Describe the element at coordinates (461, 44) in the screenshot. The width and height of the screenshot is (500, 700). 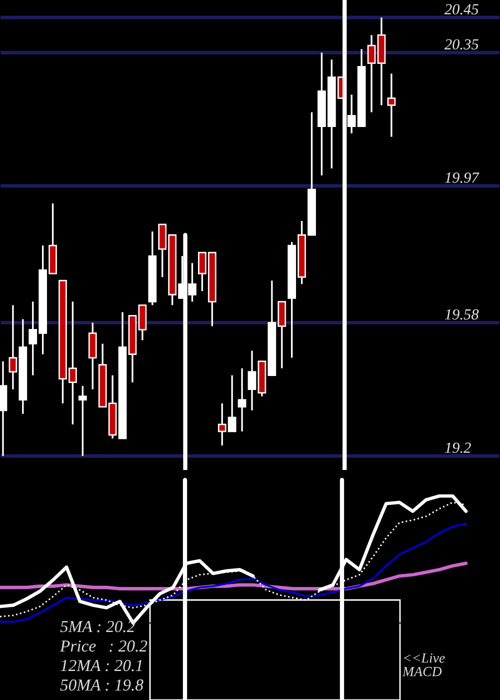
I see `y-tick-label: 20.35` at that location.